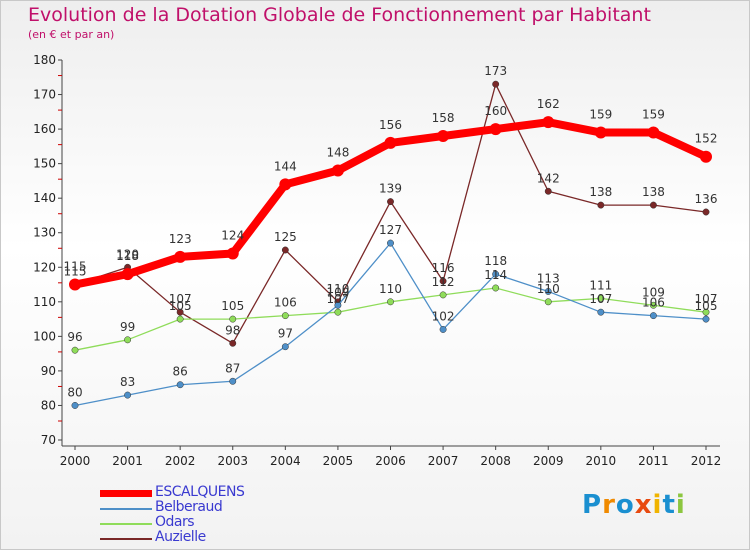 The image size is (750, 550). I want to click on chart-subtitle: (en € et par an), so click(71, 34).